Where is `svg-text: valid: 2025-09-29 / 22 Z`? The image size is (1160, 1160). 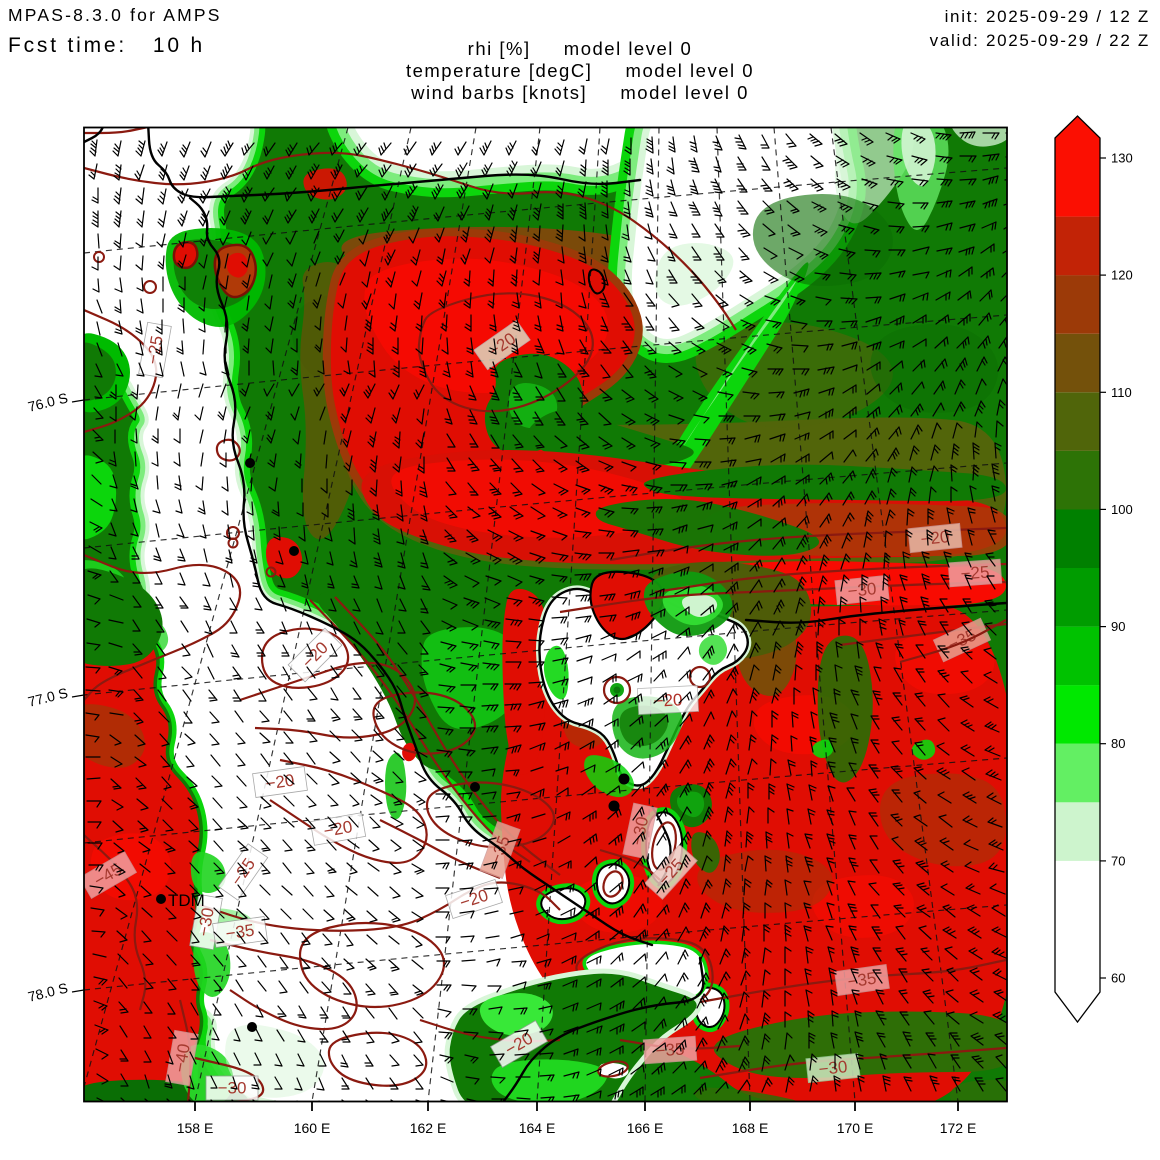 svg-text: valid: 2025-09-29 / 22 Z is located at coordinates (1040, 40).